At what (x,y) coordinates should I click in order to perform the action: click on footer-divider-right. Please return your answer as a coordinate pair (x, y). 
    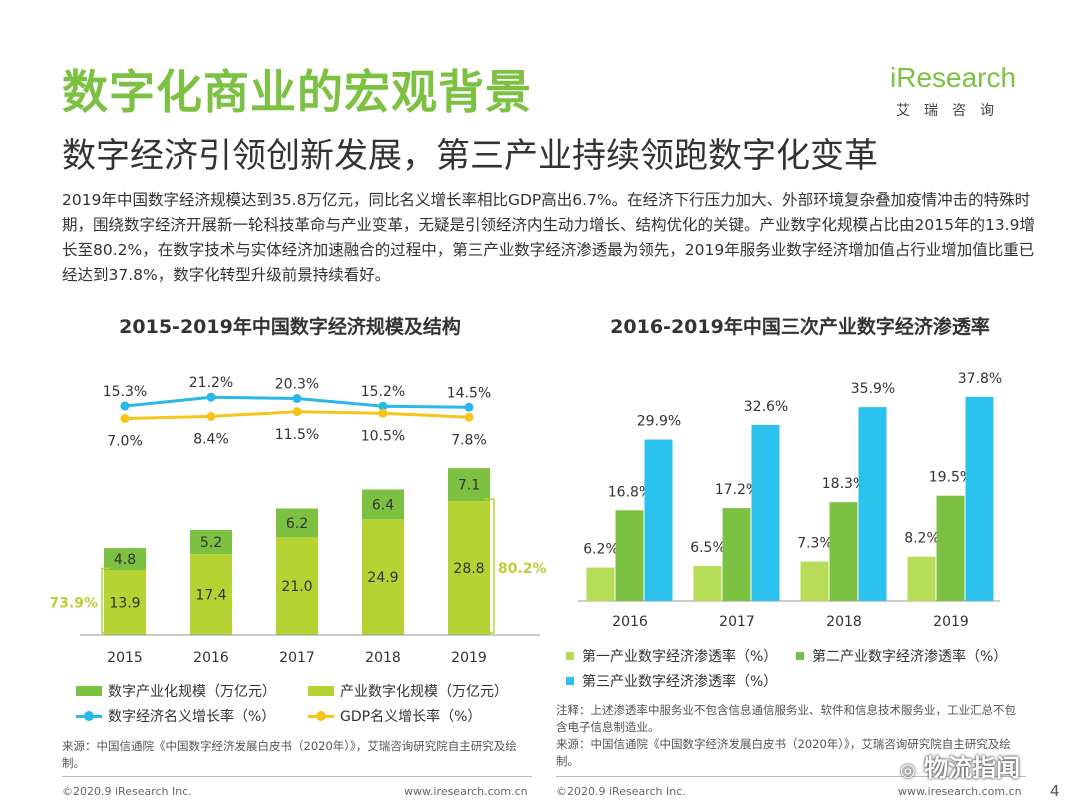
    Looking at the image, I should click on (791, 776).